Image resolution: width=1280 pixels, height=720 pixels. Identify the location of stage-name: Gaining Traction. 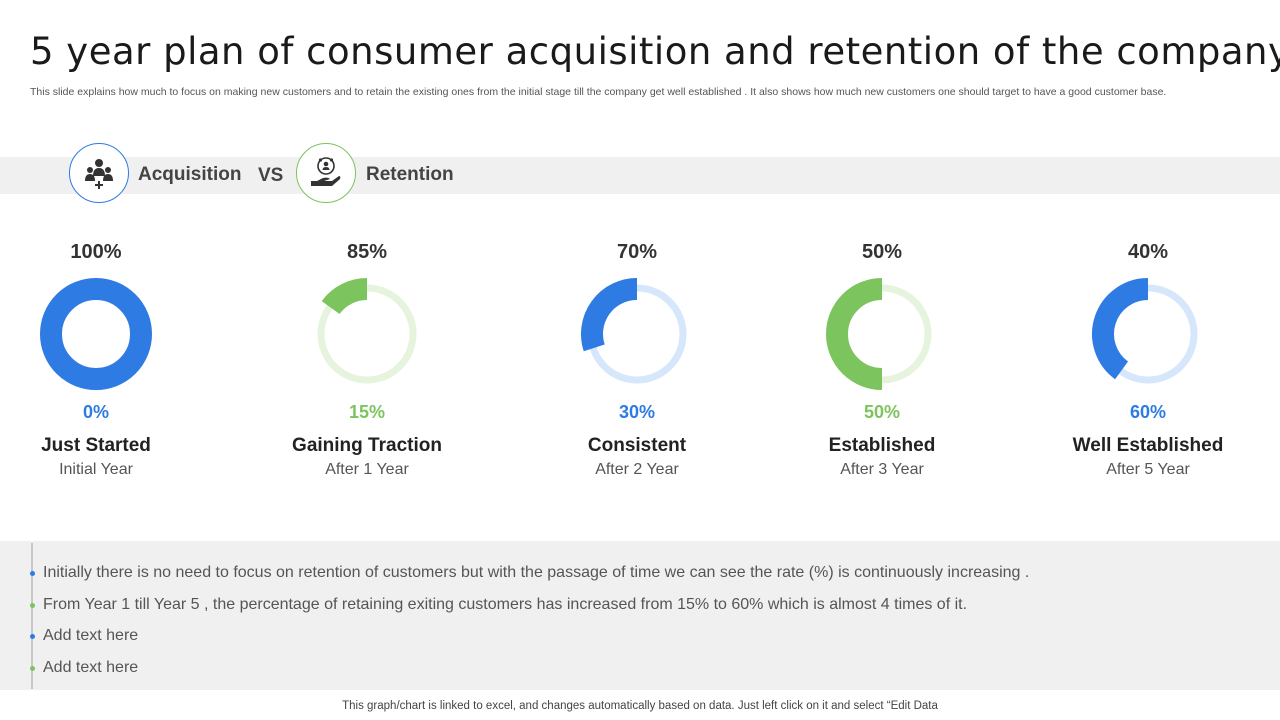
(367, 445).